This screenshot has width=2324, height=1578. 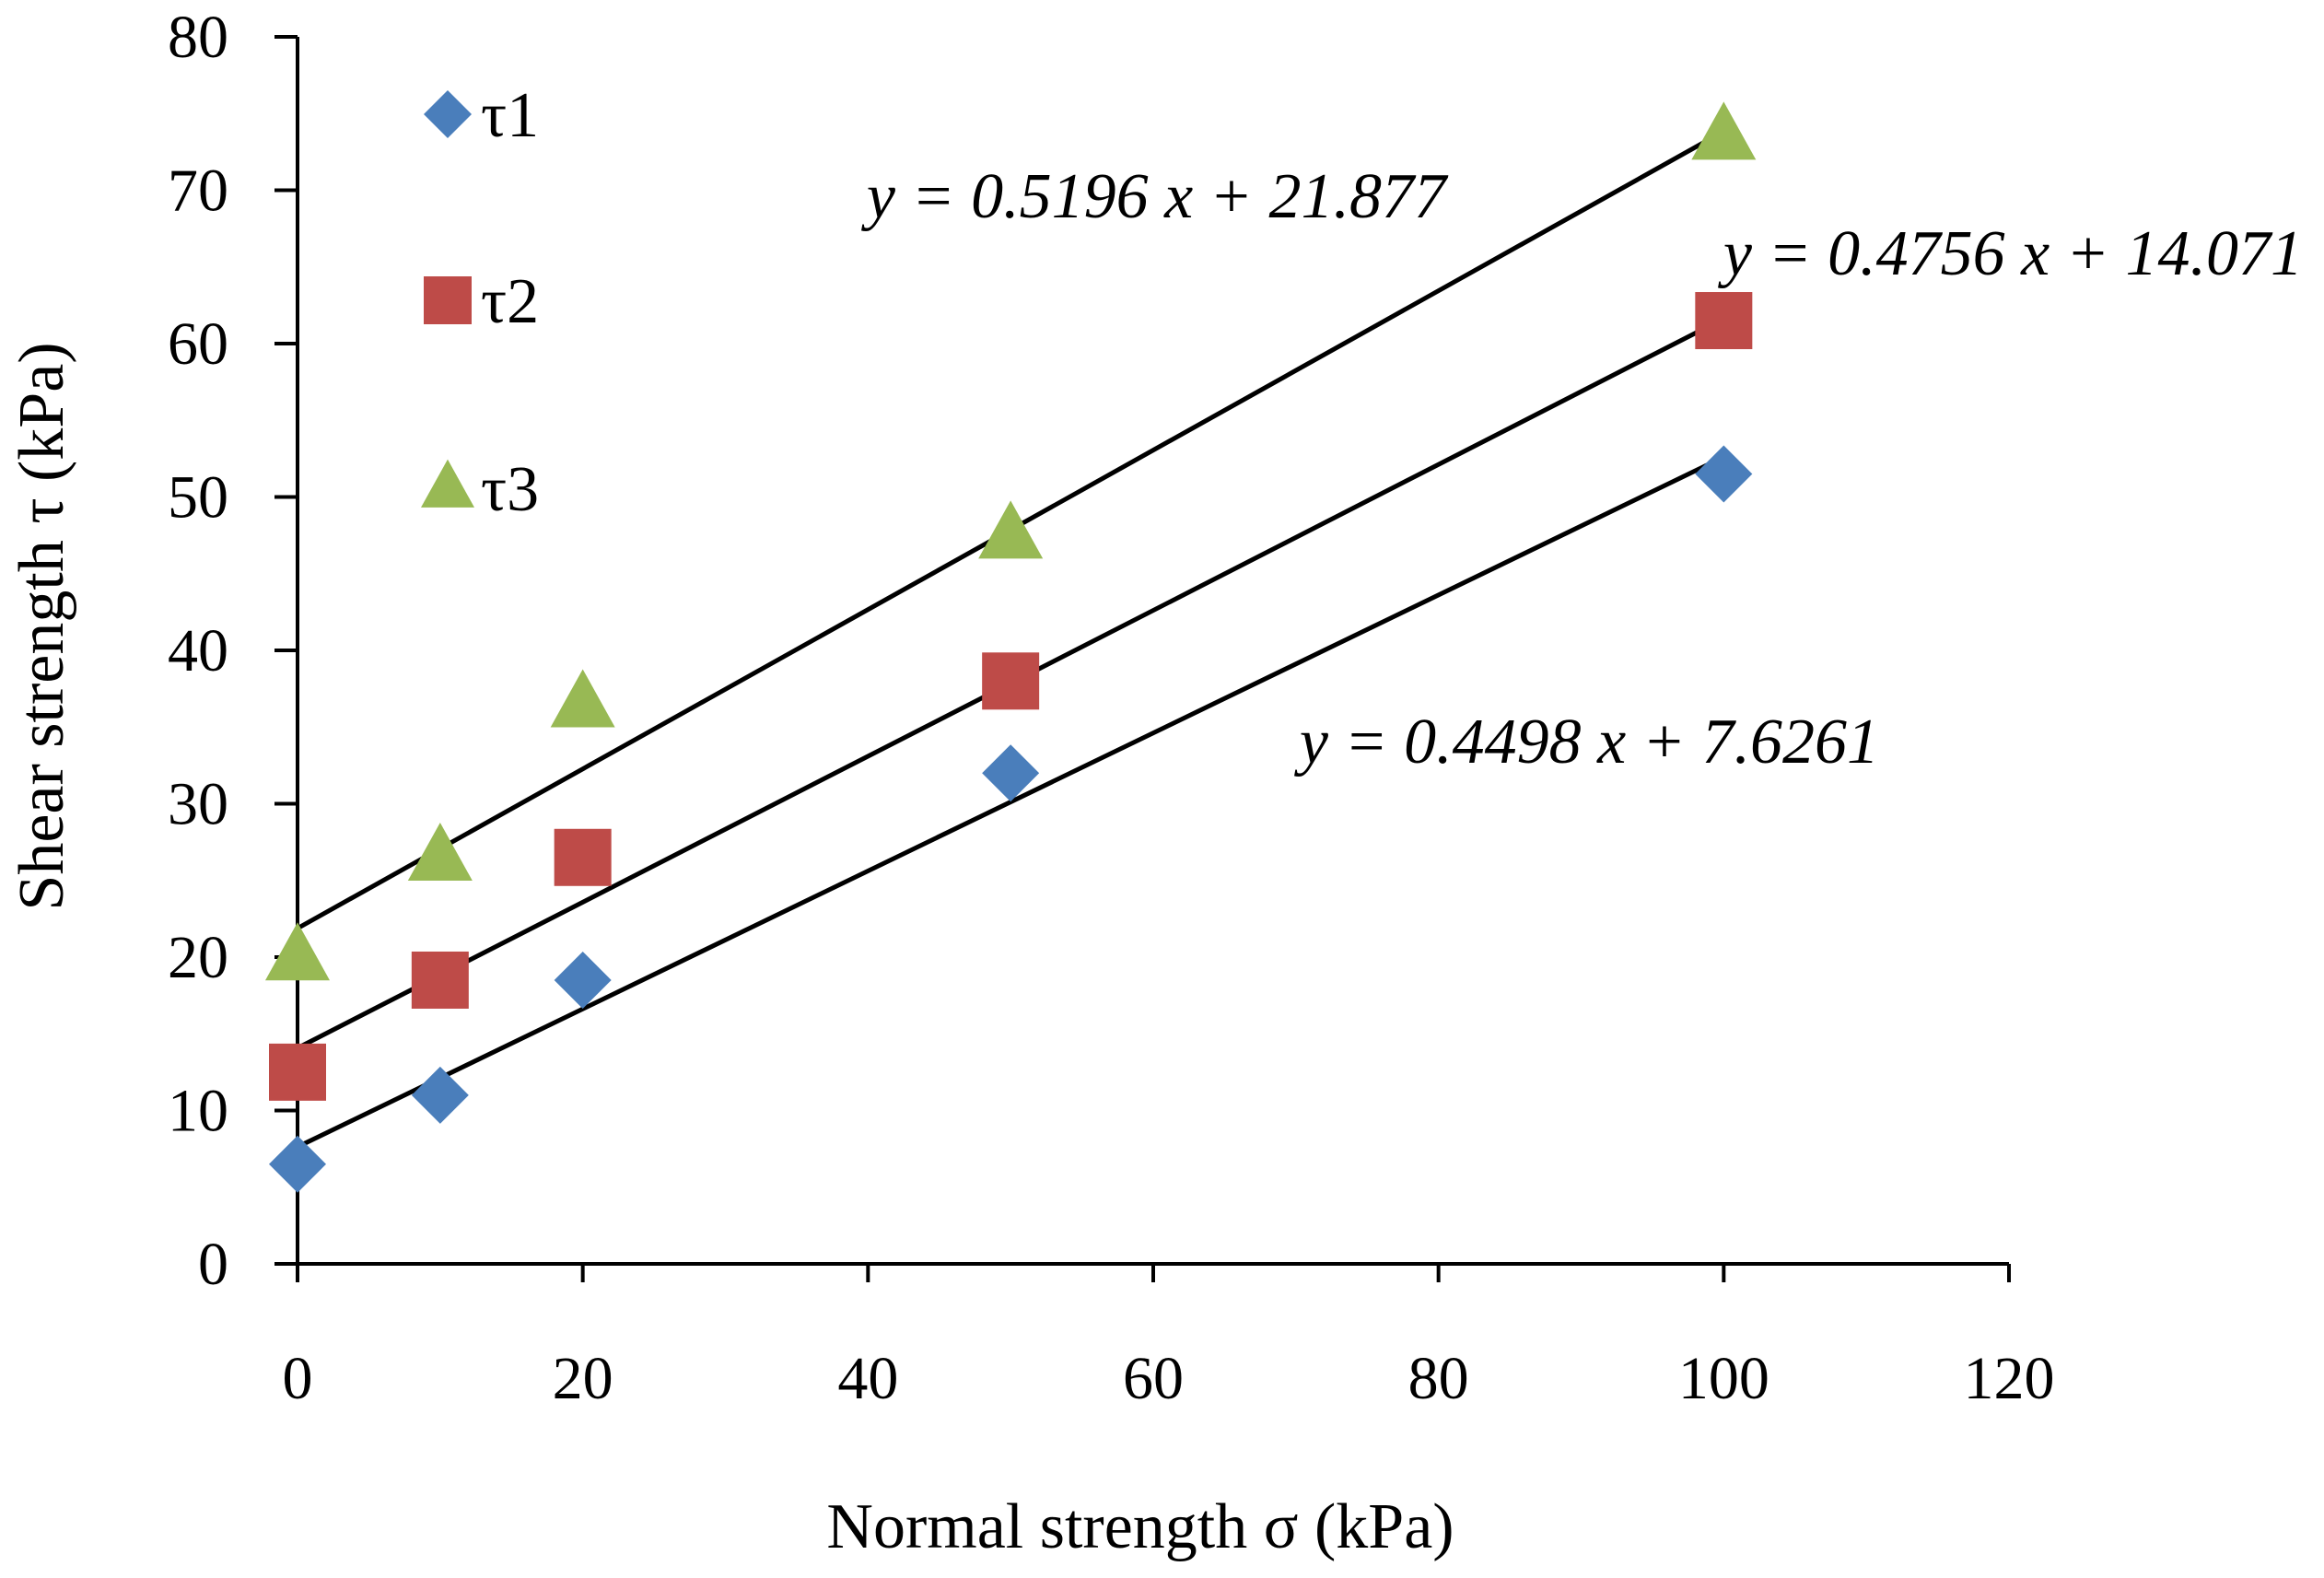 I want to click on y-tick-label: 80, so click(x=198, y=37).